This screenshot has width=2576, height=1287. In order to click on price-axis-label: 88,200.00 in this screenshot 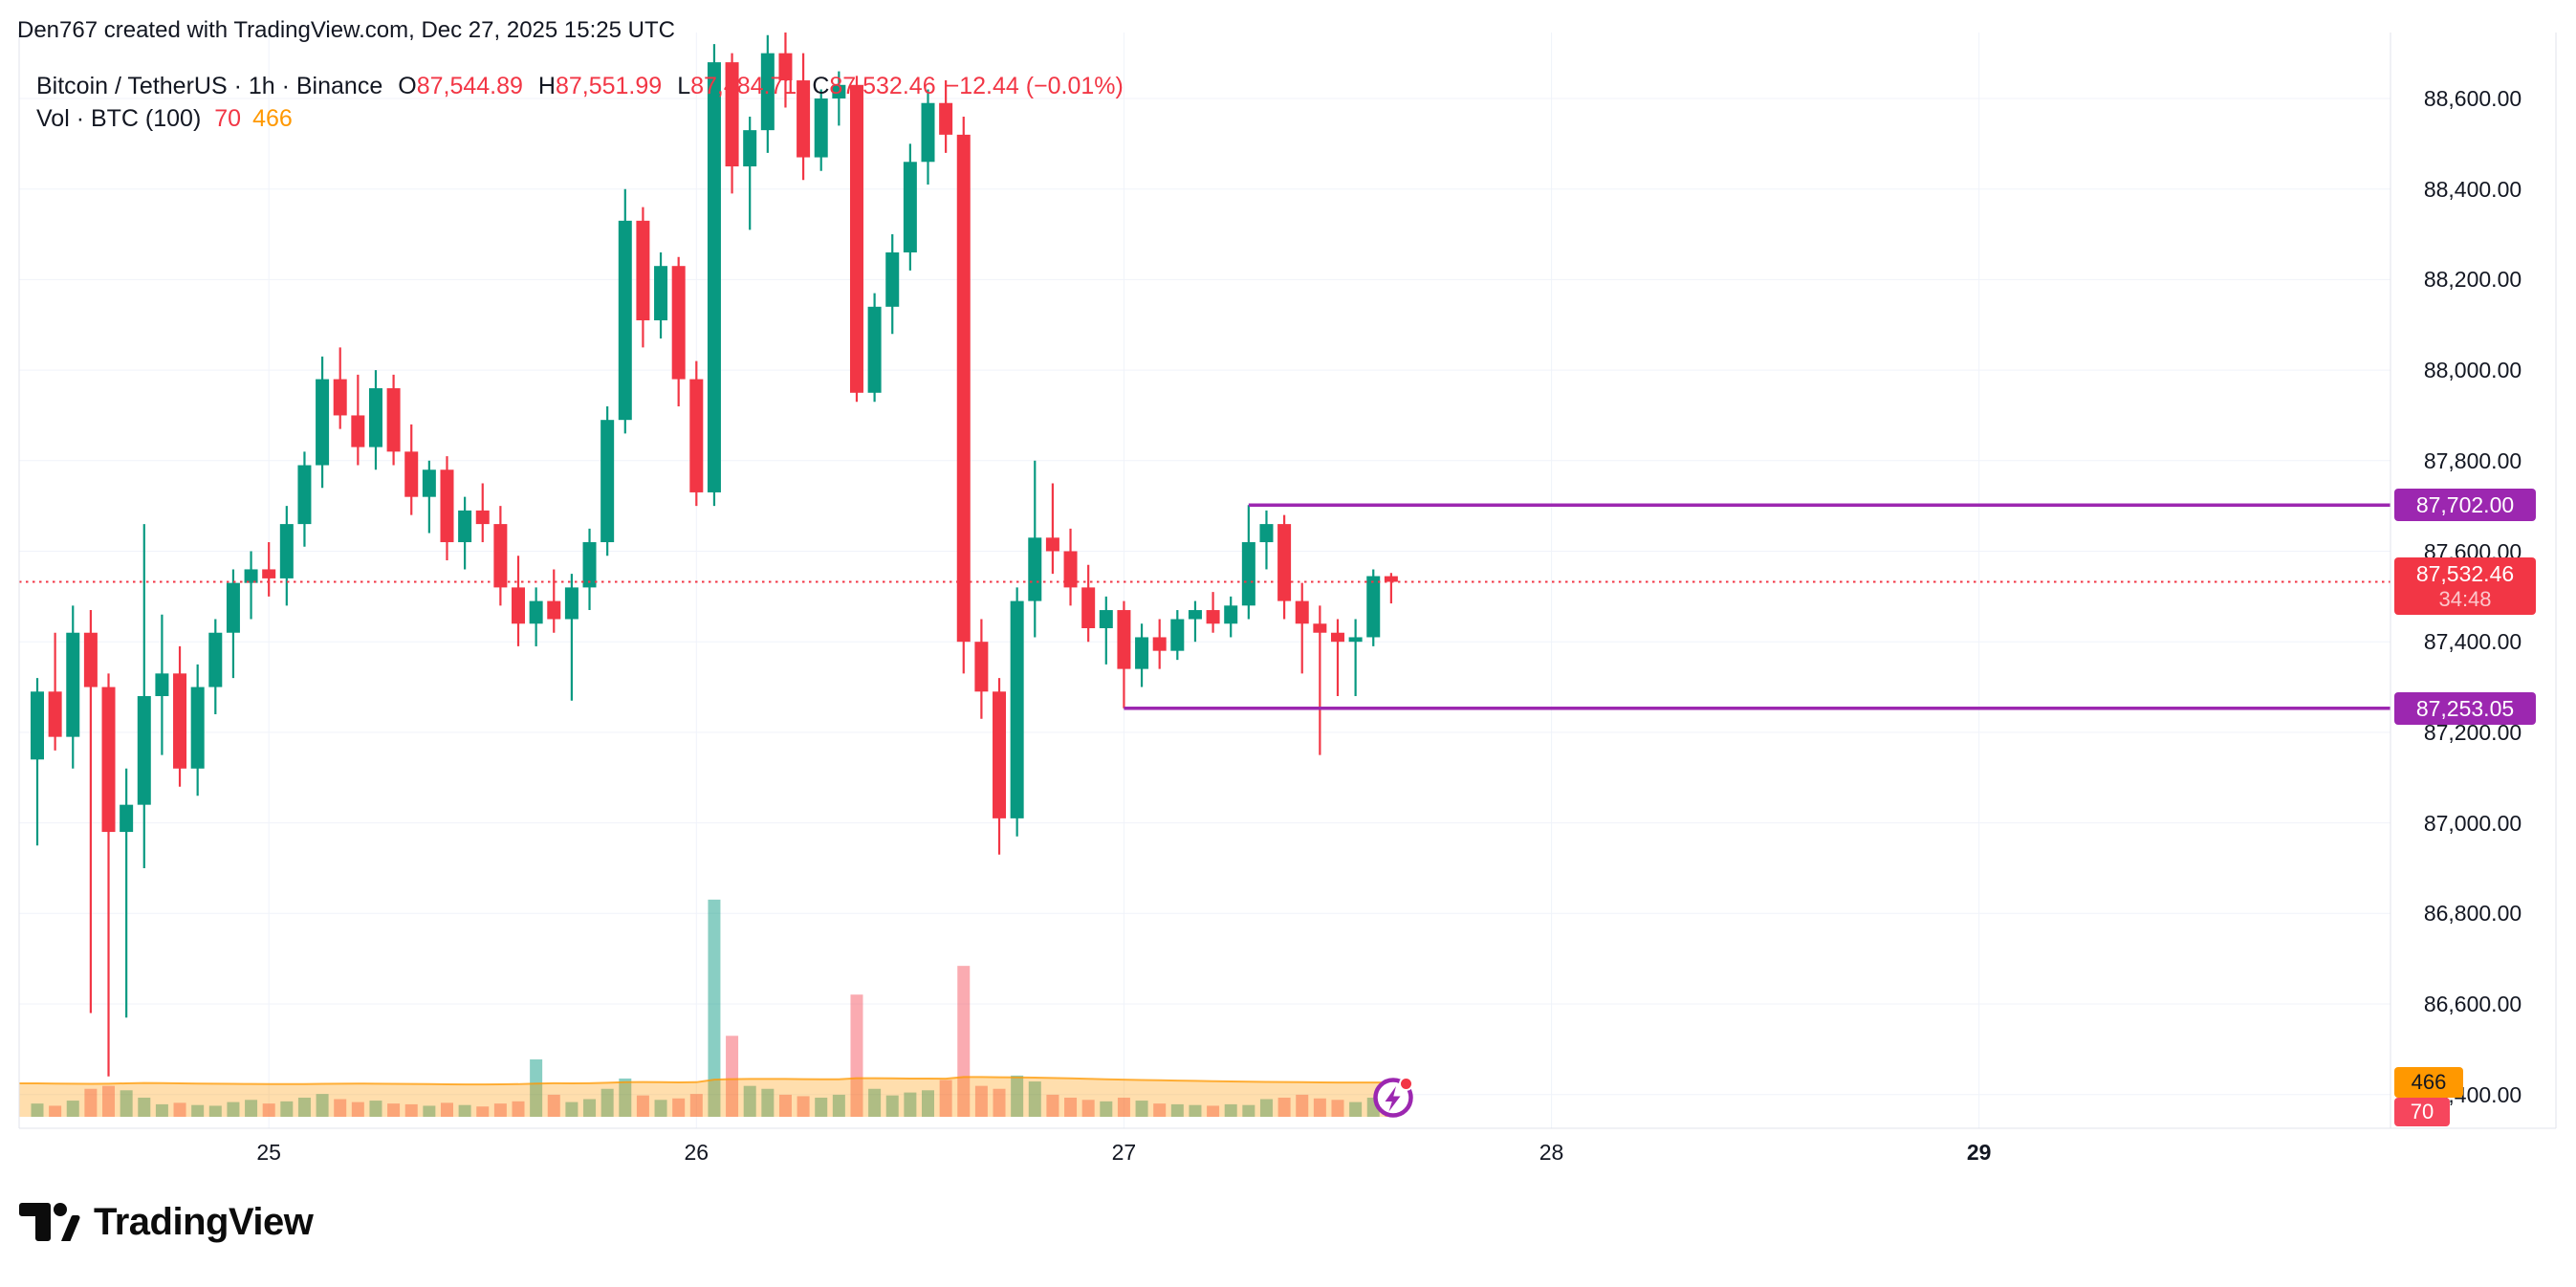, I will do `click(2472, 280)`.